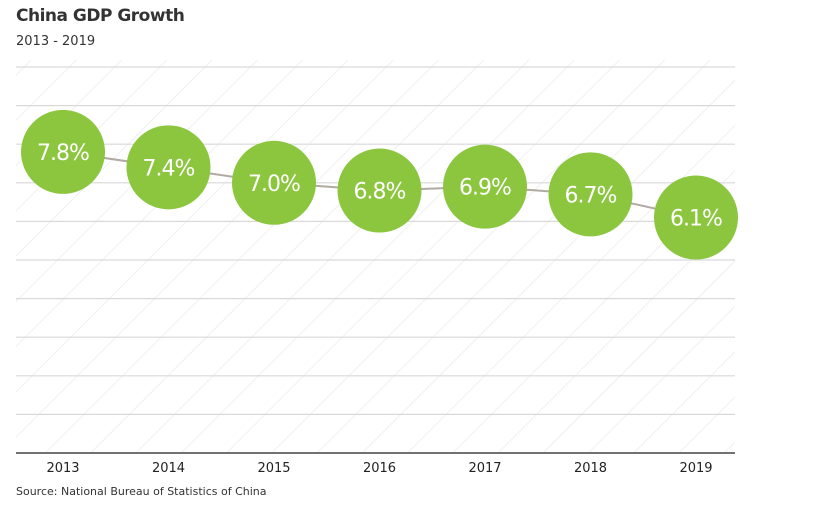  I want to click on x-tick-label: 2016, so click(379, 468).